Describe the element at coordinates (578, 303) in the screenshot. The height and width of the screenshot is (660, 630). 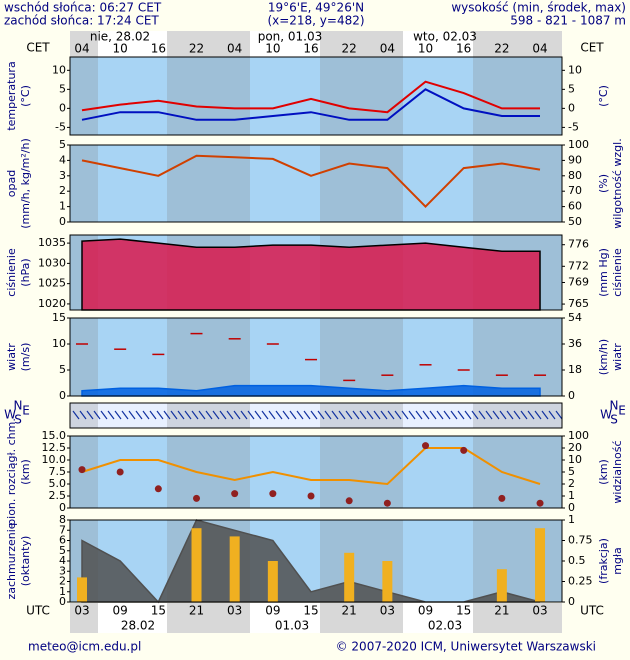
I see `y2-tick-label: 765` at that location.